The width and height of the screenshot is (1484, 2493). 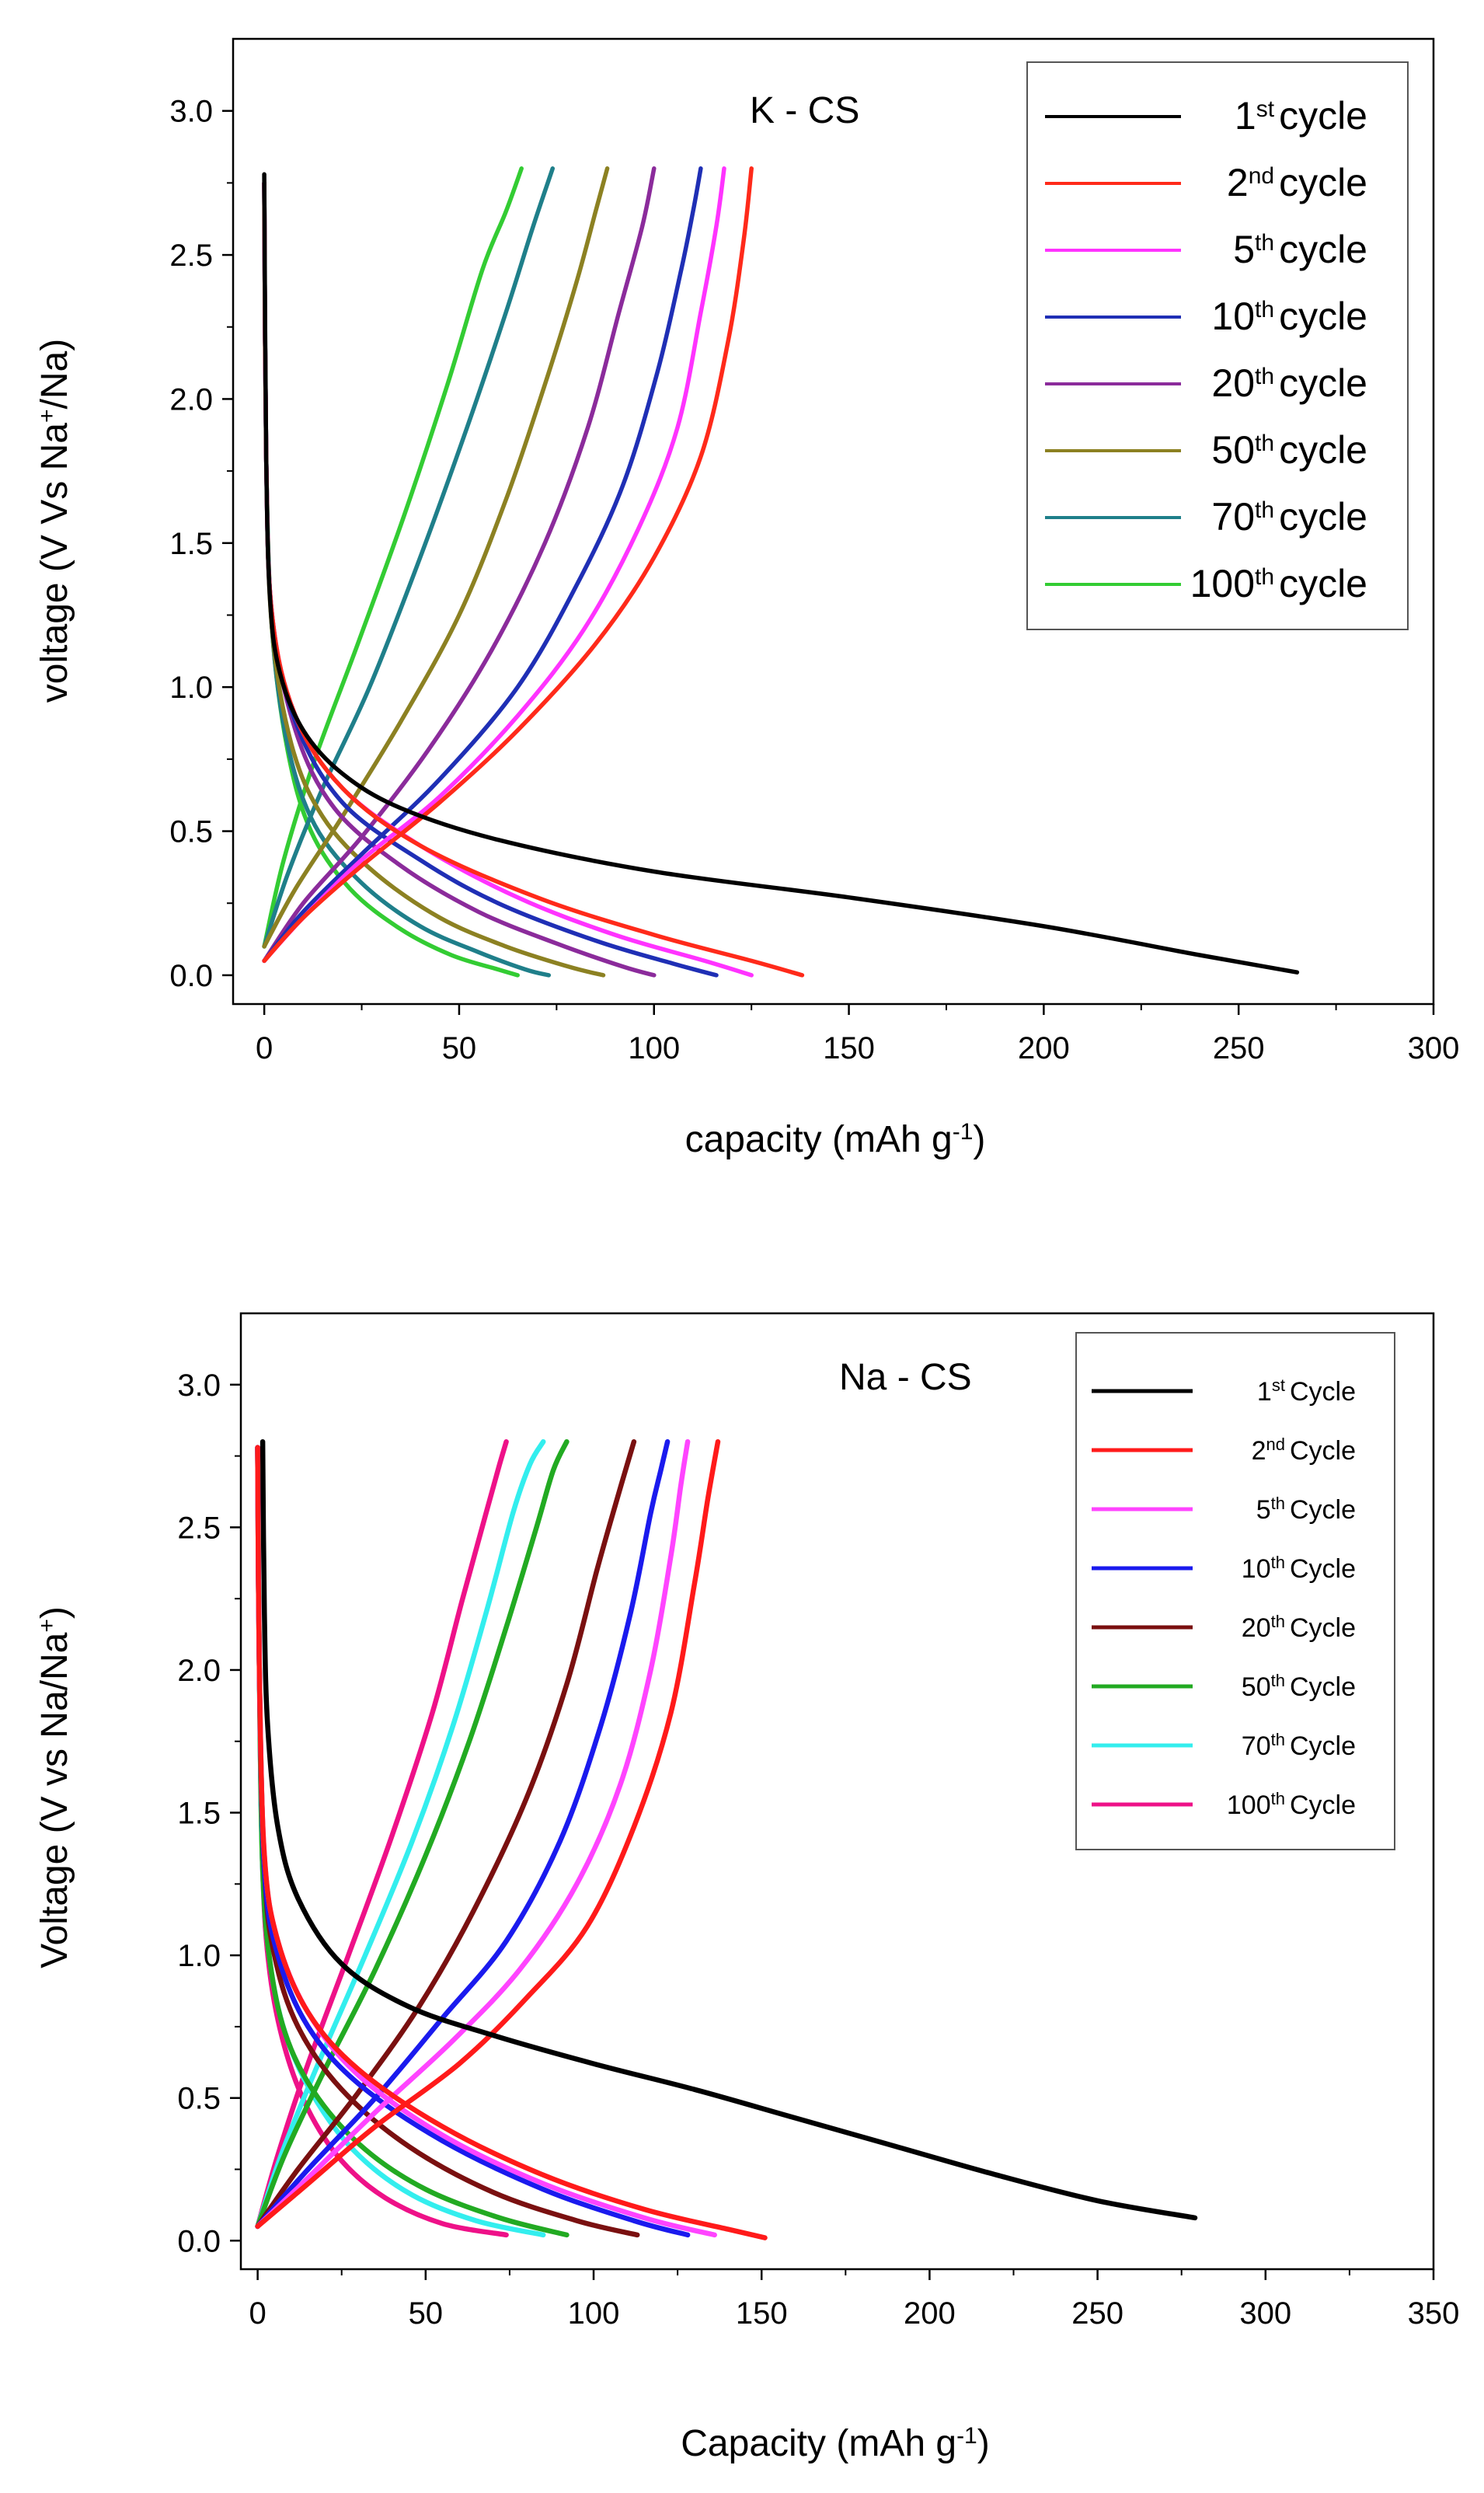 What do you see at coordinates (905, 1377) in the screenshot?
I see `chart2-title: Na - CS` at bounding box center [905, 1377].